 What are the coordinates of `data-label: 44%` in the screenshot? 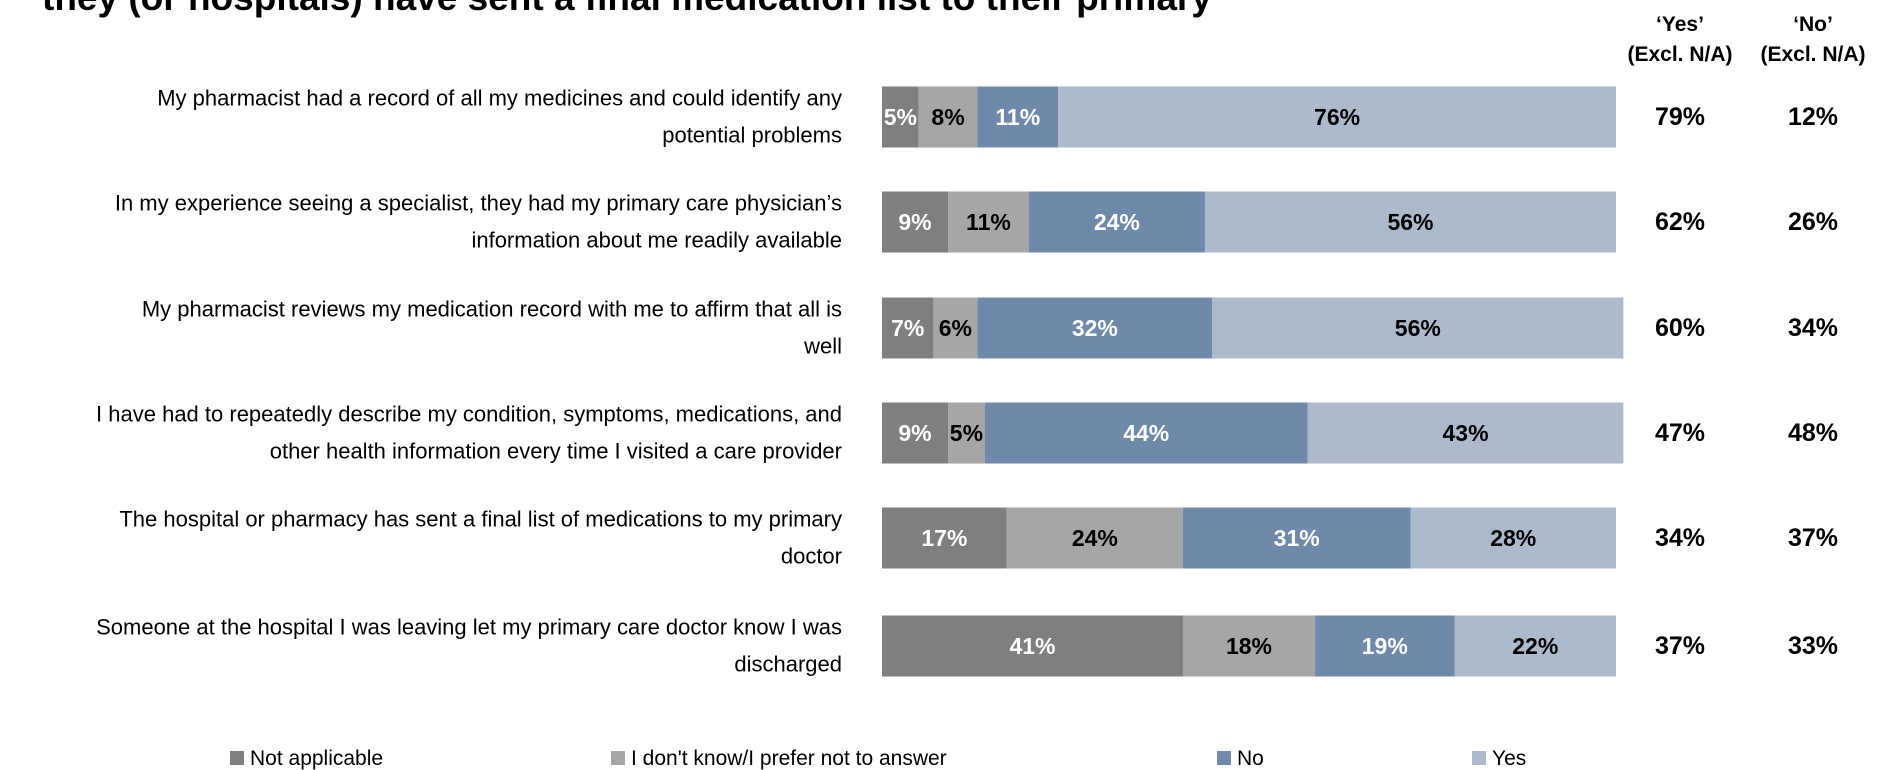 It's located at (1146, 433).